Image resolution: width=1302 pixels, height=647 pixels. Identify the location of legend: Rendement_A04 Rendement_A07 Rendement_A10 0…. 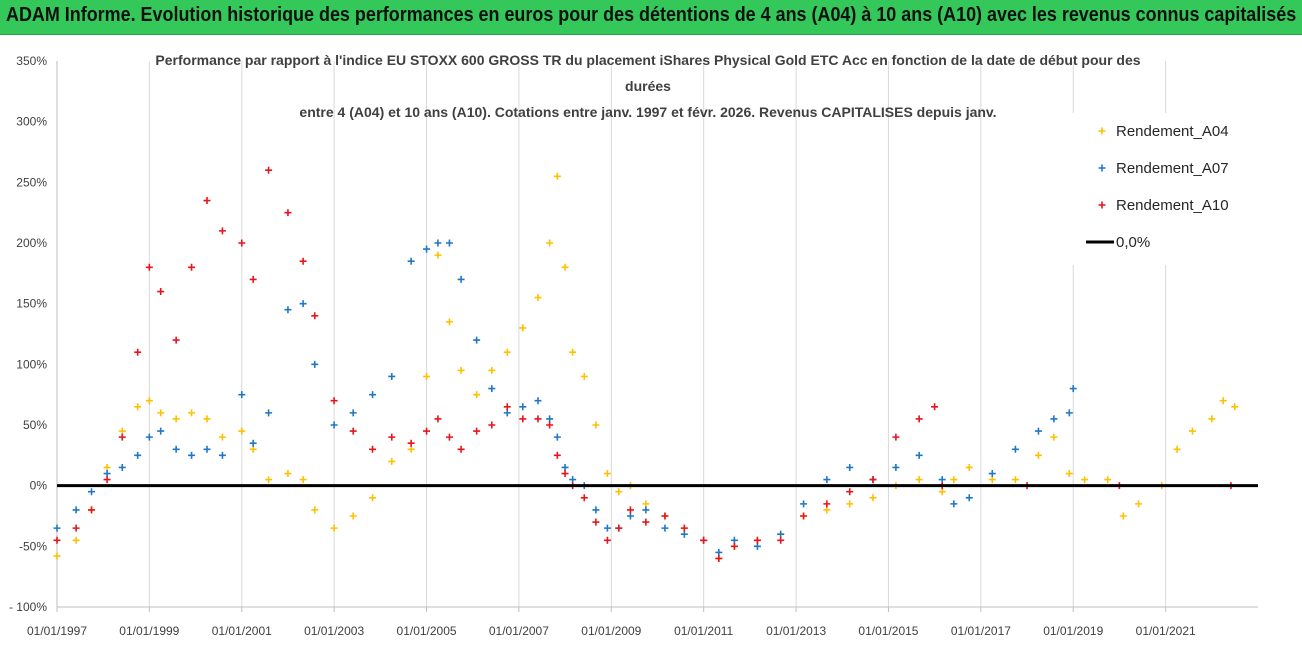
(1161, 189).